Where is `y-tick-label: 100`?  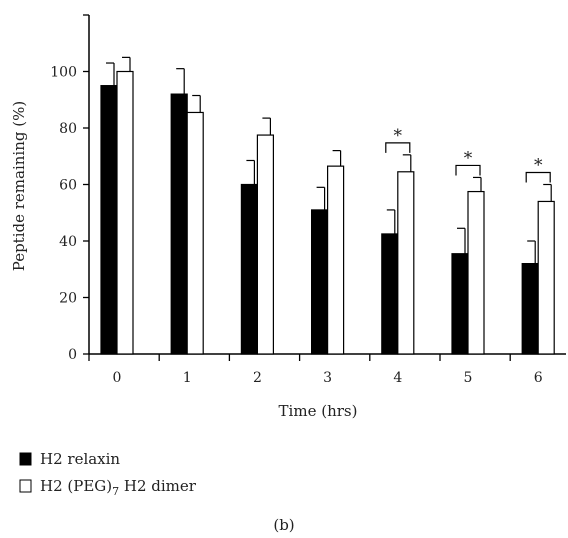
y-tick-label: 100 is located at coordinates (63, 73).